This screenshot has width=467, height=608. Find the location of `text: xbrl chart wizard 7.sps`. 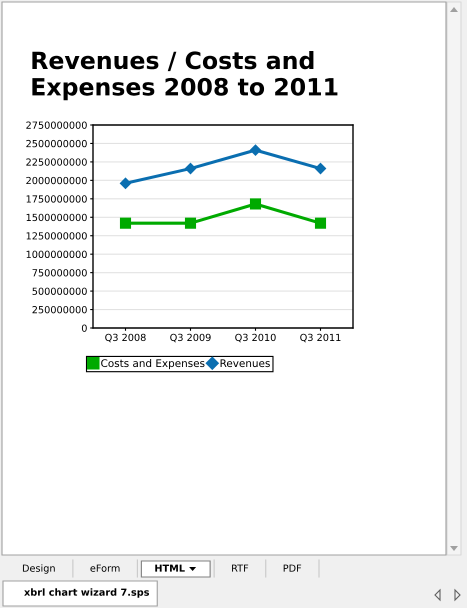

text: xbrl chart wizard 7.sps is located at coordinates (87, 593).